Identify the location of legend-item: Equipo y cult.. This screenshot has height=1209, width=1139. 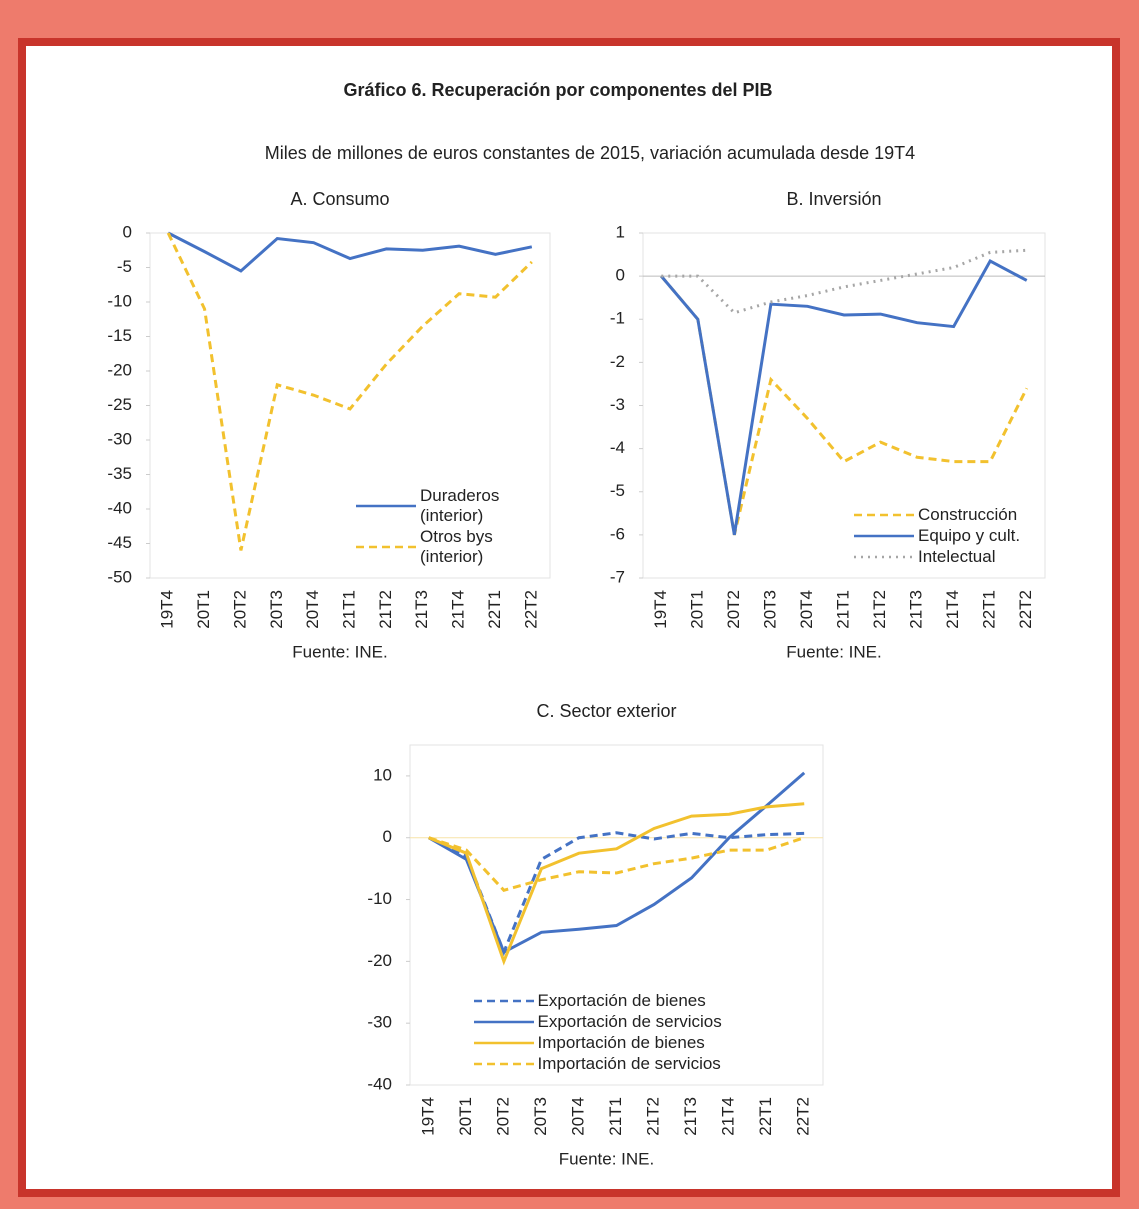
(936, 536).